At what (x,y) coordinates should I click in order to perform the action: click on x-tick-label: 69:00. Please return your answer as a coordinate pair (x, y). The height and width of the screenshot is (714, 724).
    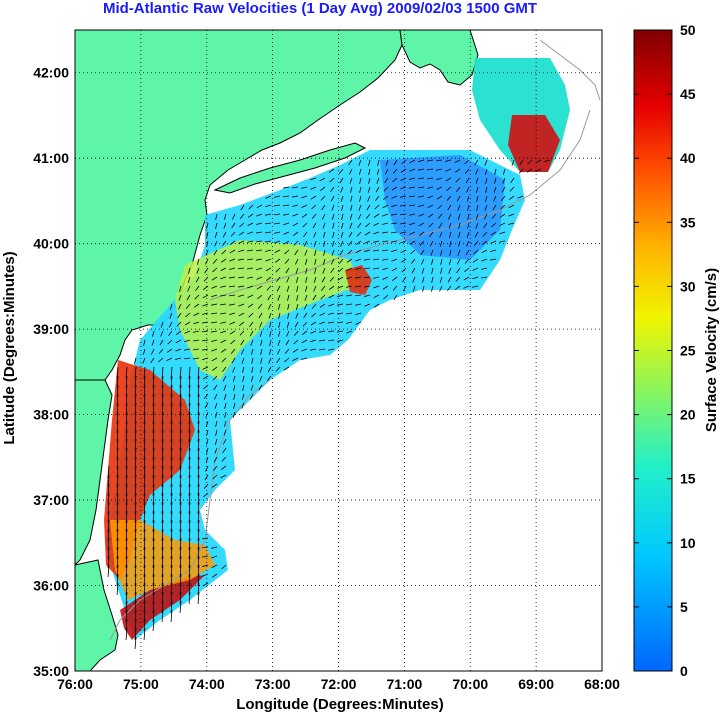
    Looking at the image, I should click on (536, 684).